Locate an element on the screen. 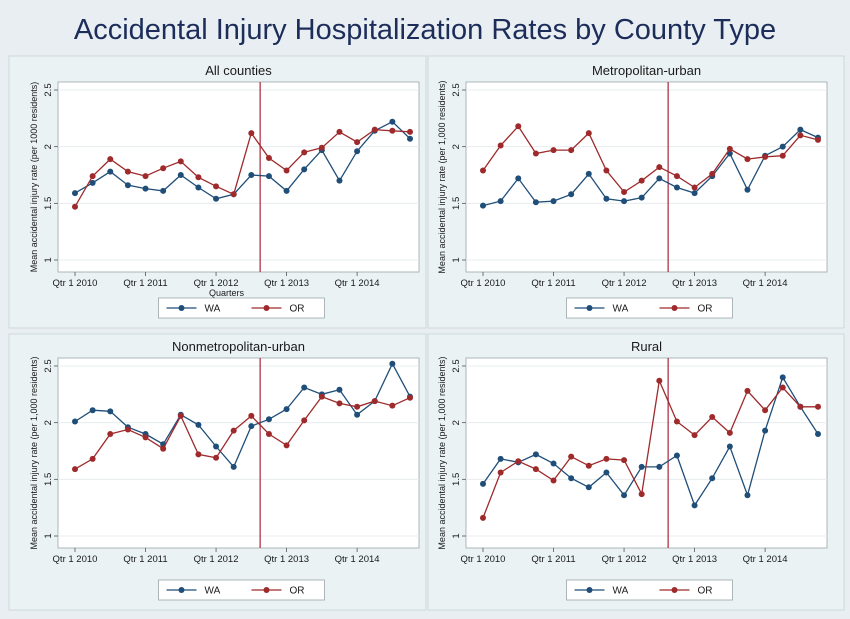 The image size is (850, 619). legend-label-or: OR is located at coordinates (705, 309).